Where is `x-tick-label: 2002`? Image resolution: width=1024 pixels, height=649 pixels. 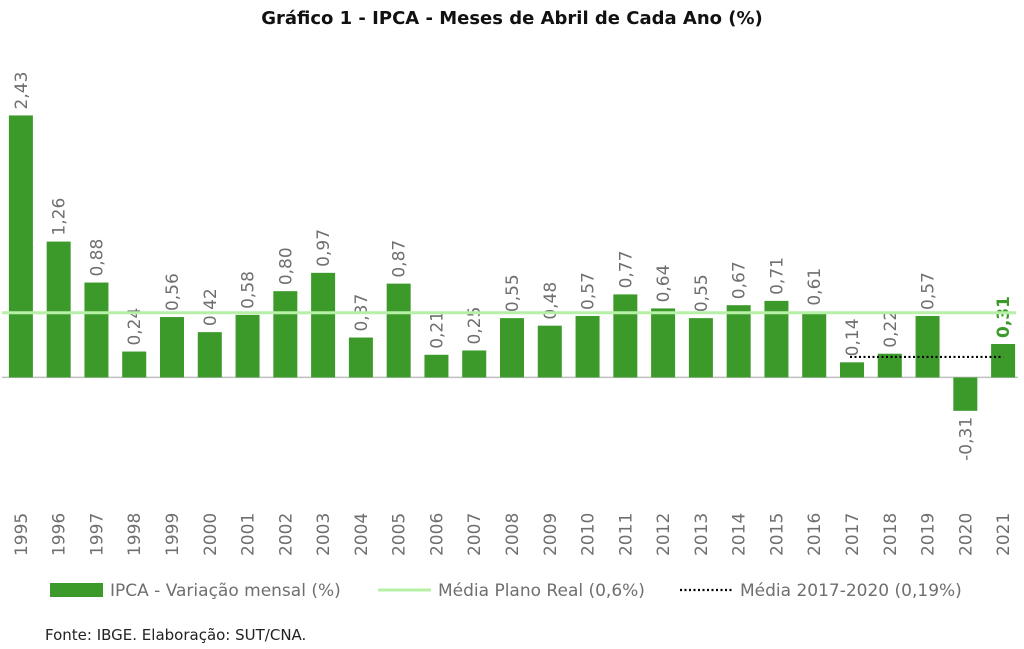 x-tick-label: 2002 is located at coordinates (286, 534).